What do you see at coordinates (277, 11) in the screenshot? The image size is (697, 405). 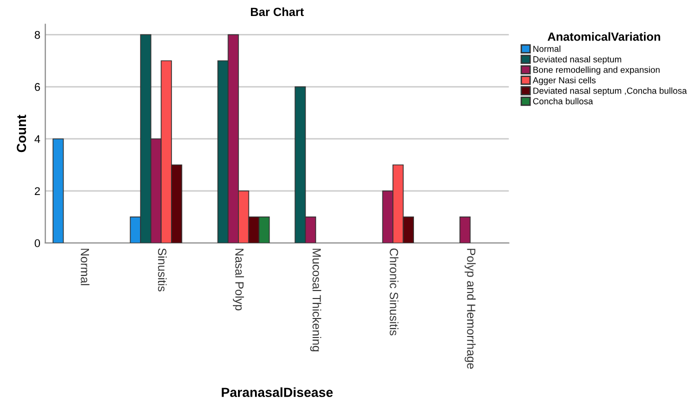 I see `chart-title: Bar Chart` at bounding box center [277, 11].